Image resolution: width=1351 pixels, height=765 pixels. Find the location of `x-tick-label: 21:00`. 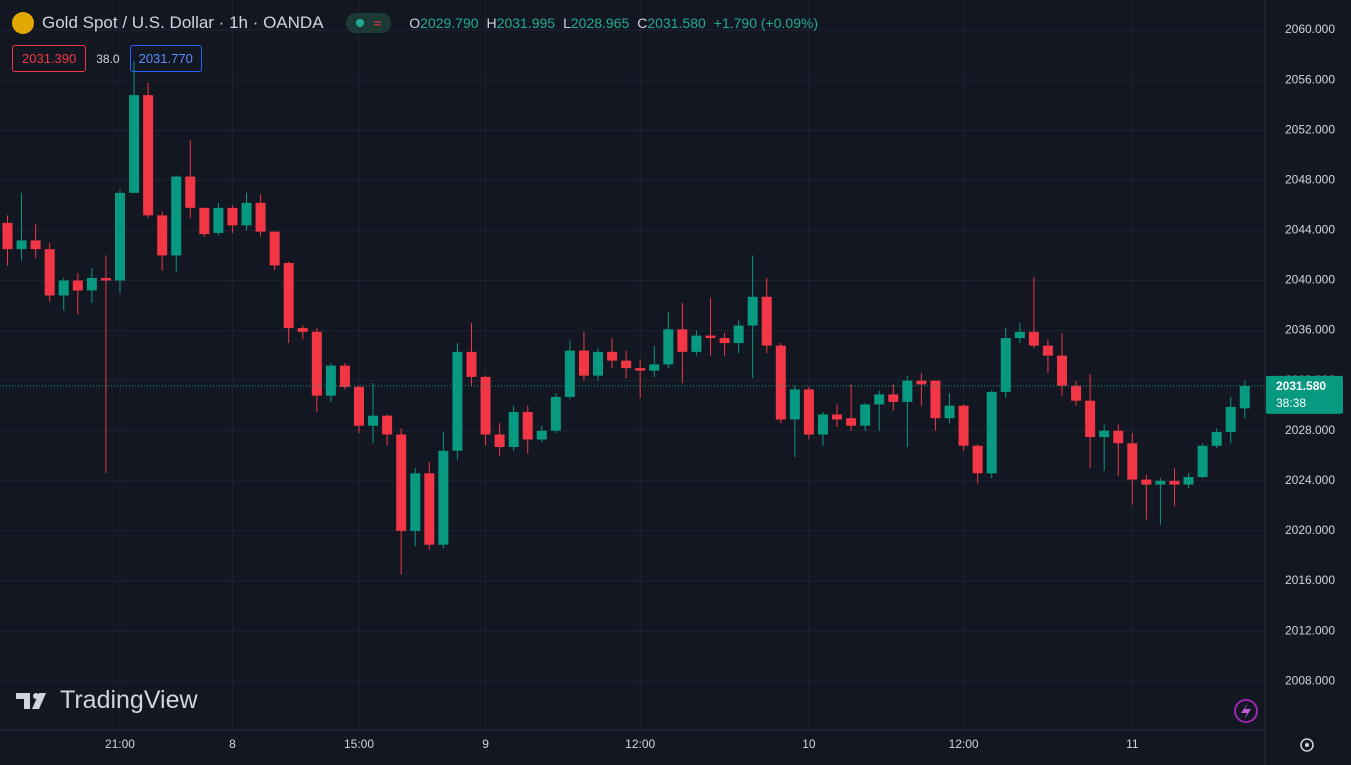

x-tick-label: 21:00 is located at coordinates (120, 744).